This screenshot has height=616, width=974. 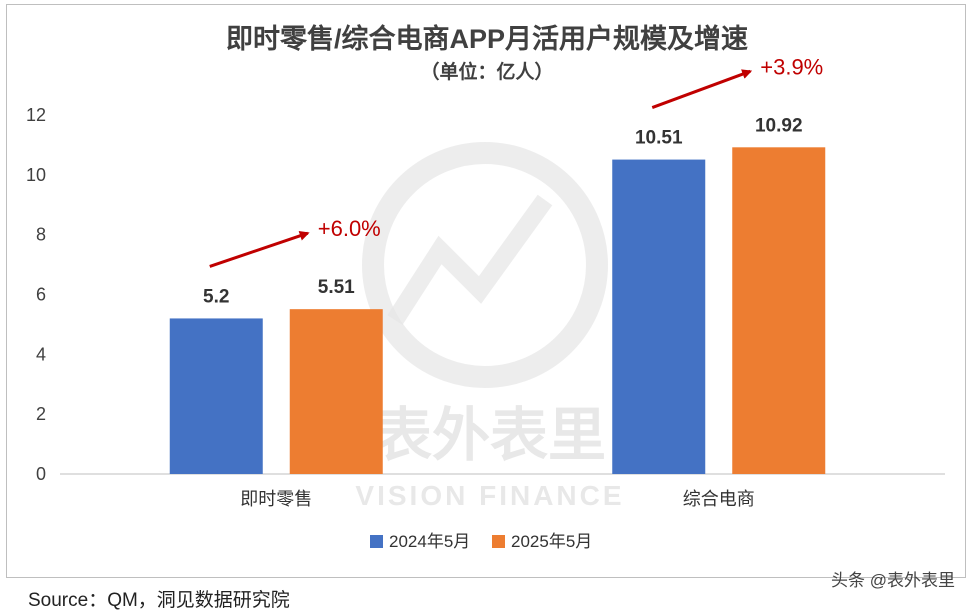 What do you see at coordinates (487, 38) in the screenshot?
I see `chart-title: 即时零售/综合电商APP月活用户规模及增速` at bounding box center [487, 38].